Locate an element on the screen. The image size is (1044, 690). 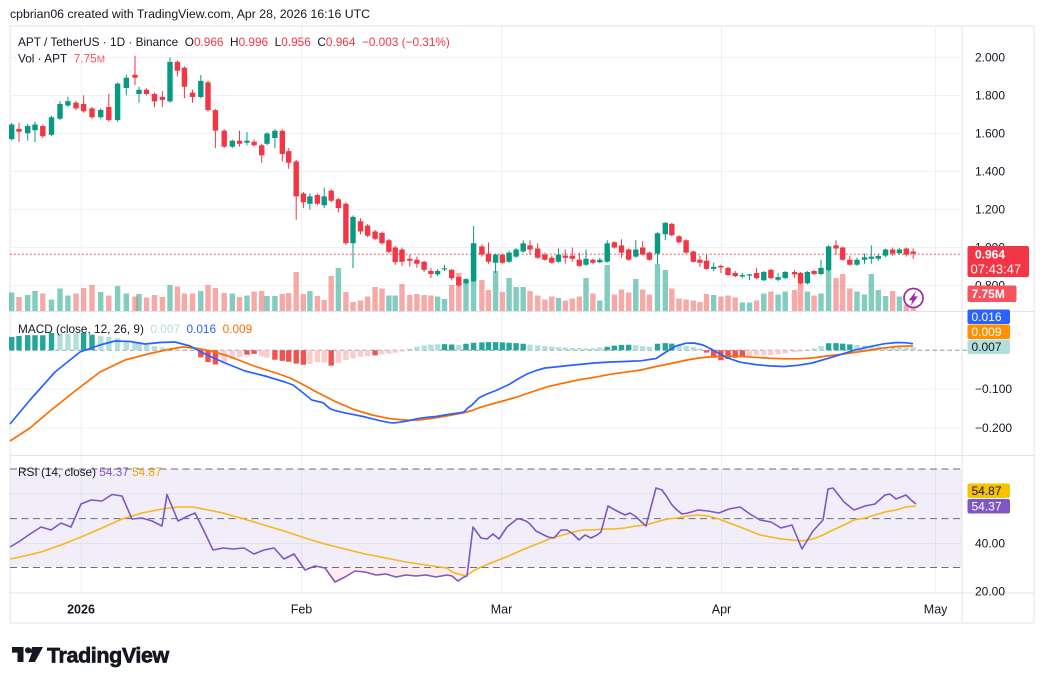
svg-text: Apr is located at coordinates (721, 610).